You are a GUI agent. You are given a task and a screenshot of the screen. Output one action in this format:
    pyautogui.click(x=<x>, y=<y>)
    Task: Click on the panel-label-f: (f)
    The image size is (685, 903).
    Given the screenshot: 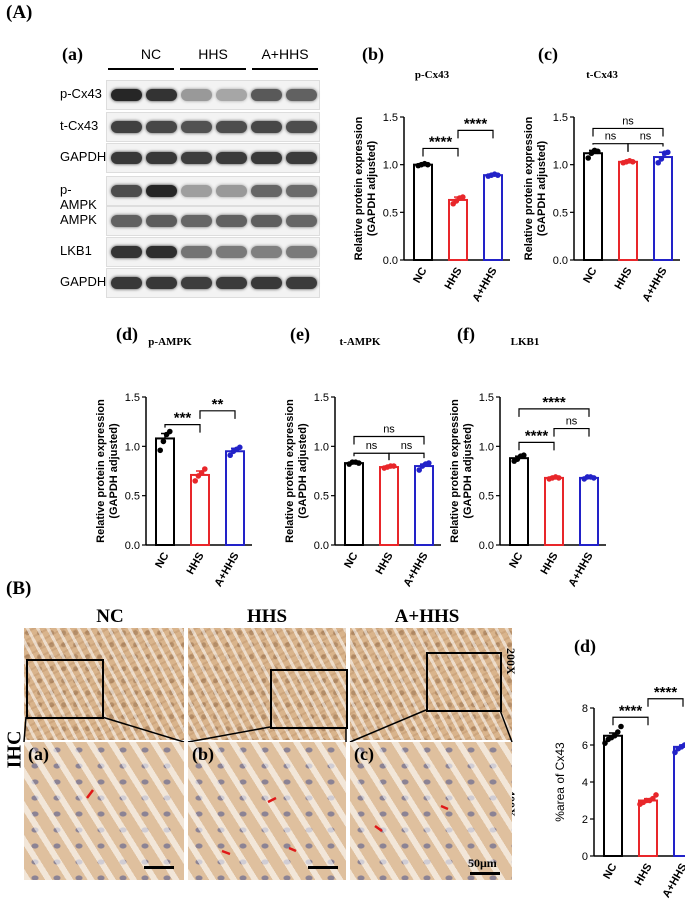 What is the action you would take?
    pyautogui.click(x=466, y=334)
    